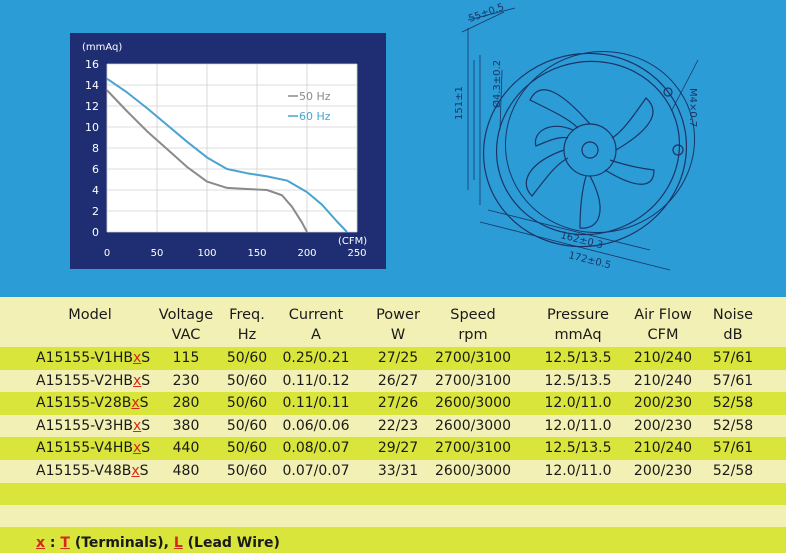 The width and height of the screenshot is (786, 553). What do you see at coordinates (121, 543) in the screenshot?
I see `note-t-text: (Terminals),` at bounding box center [121, 543].